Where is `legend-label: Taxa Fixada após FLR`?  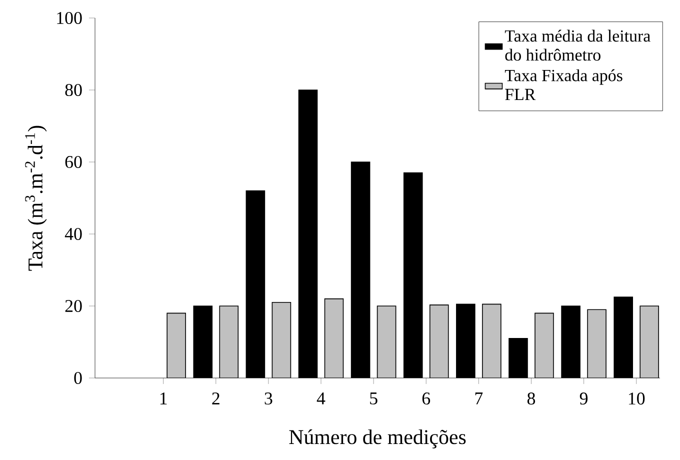
legend-label: Taxa Fixada após FLR is located at coordinates (563, 84).